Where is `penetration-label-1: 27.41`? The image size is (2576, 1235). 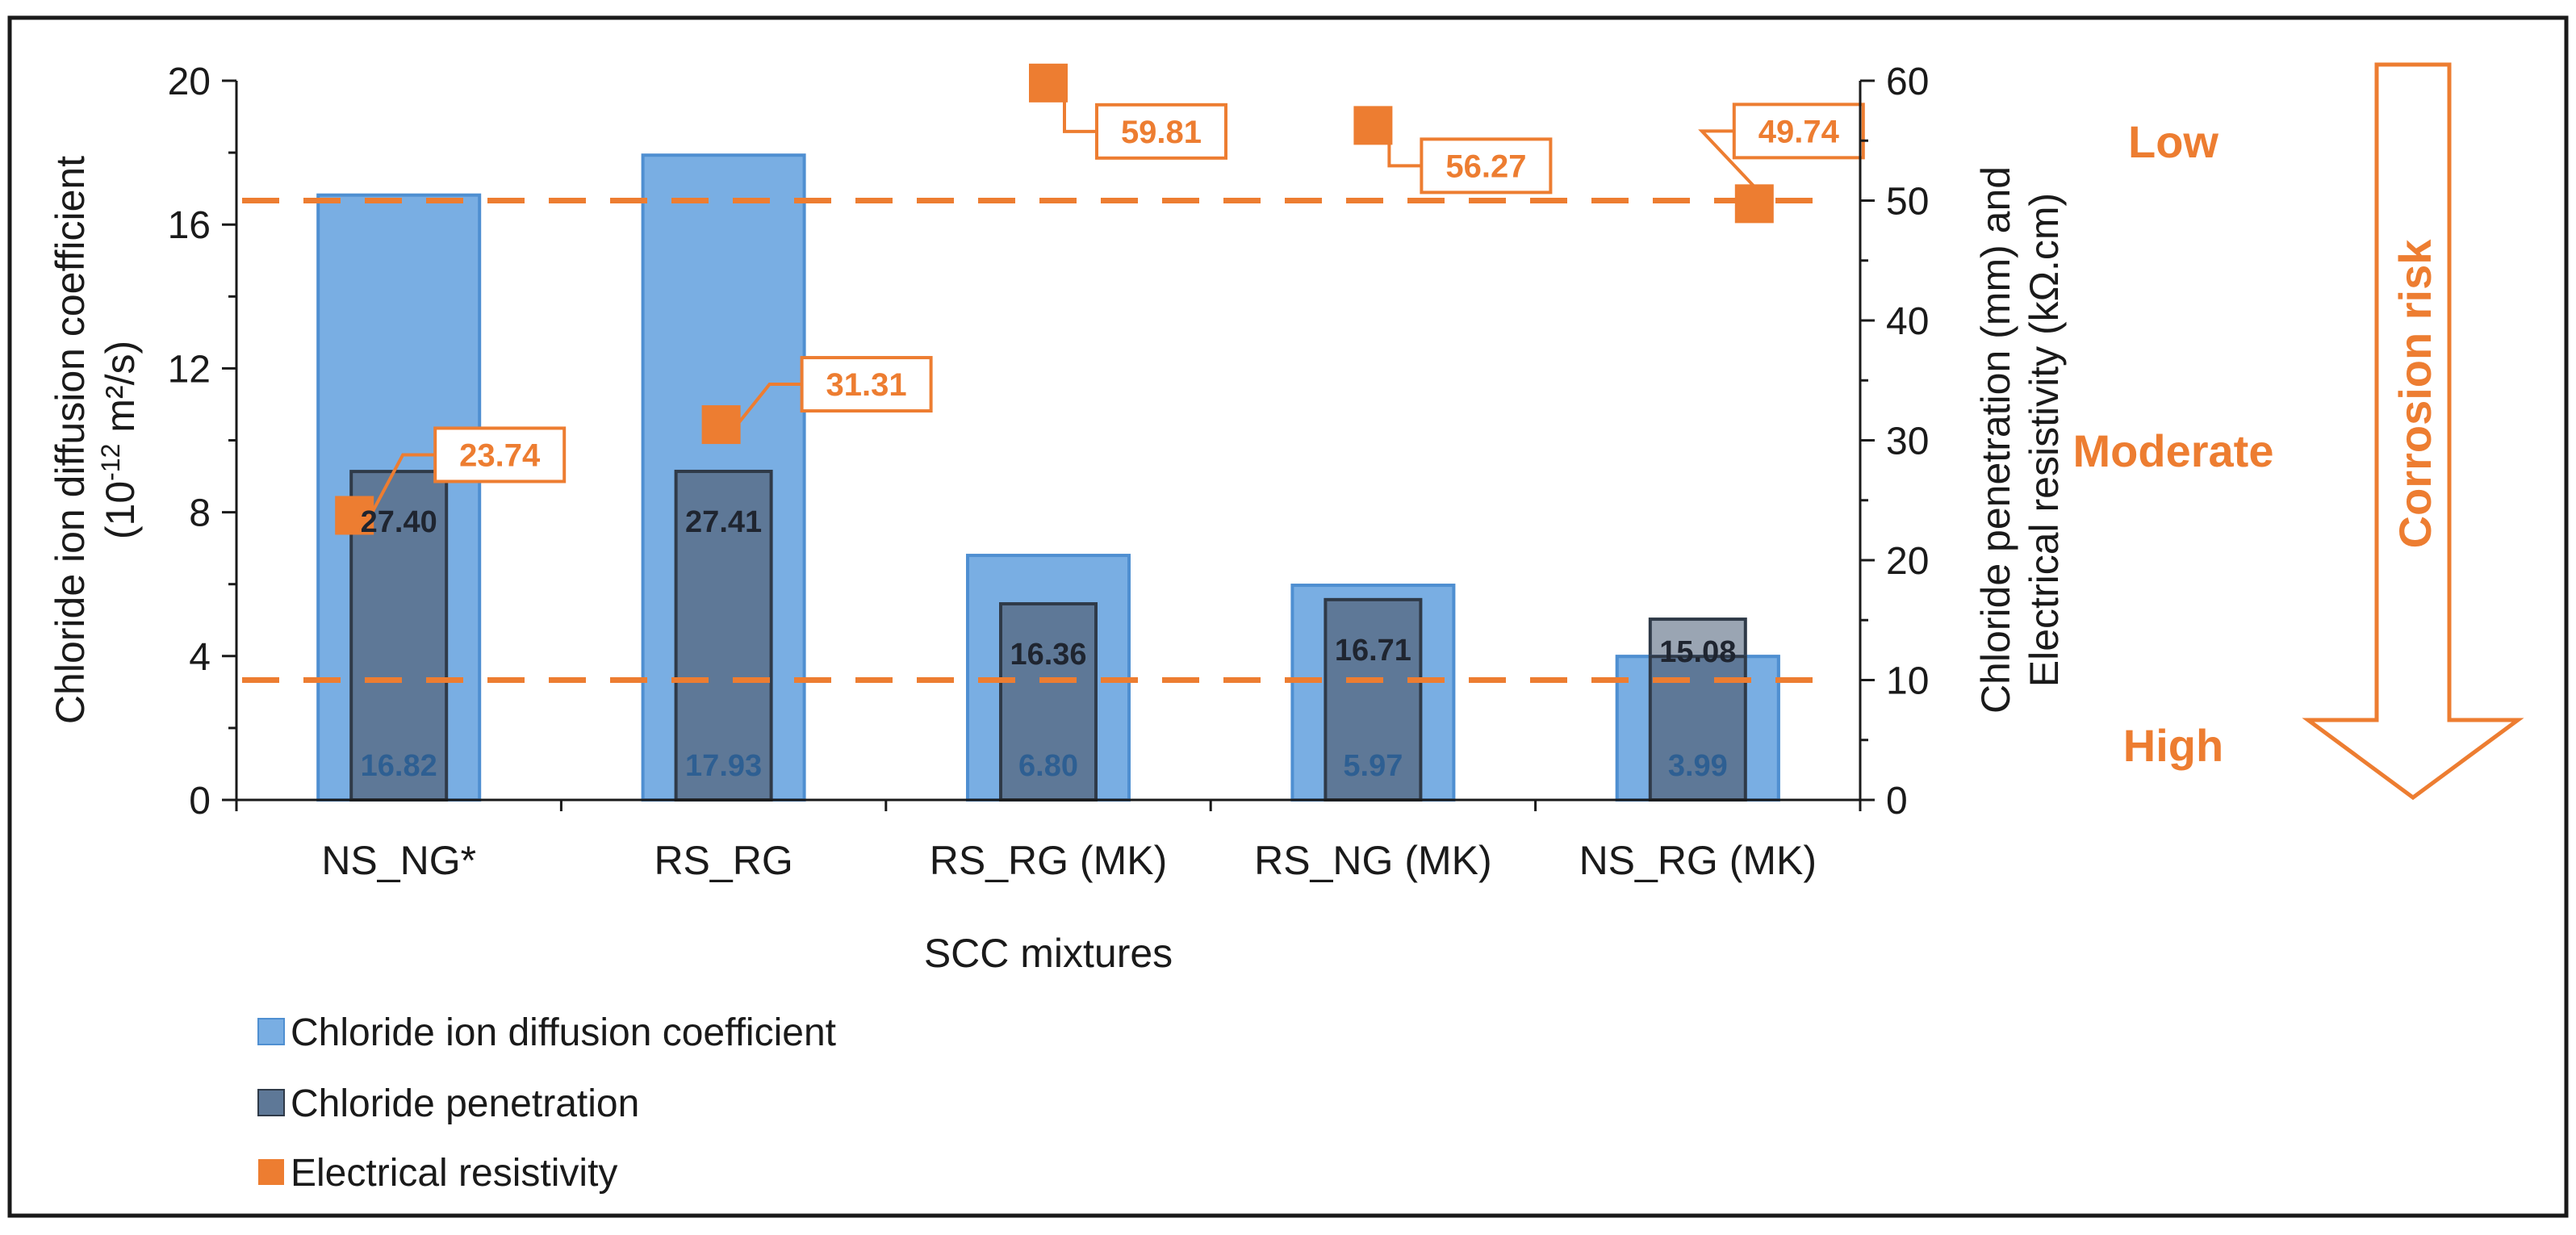
penetration-label-1: 27.41 is located at coordinates (723, 522).